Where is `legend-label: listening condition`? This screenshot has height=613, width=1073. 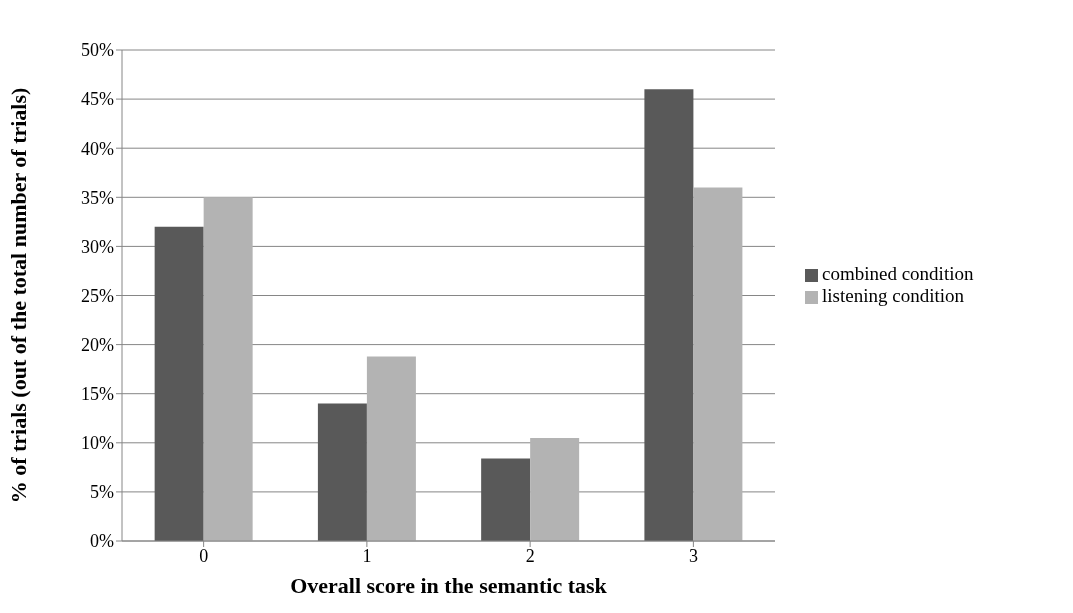 legend-label: listening condition is located at coordinates (893, 295).